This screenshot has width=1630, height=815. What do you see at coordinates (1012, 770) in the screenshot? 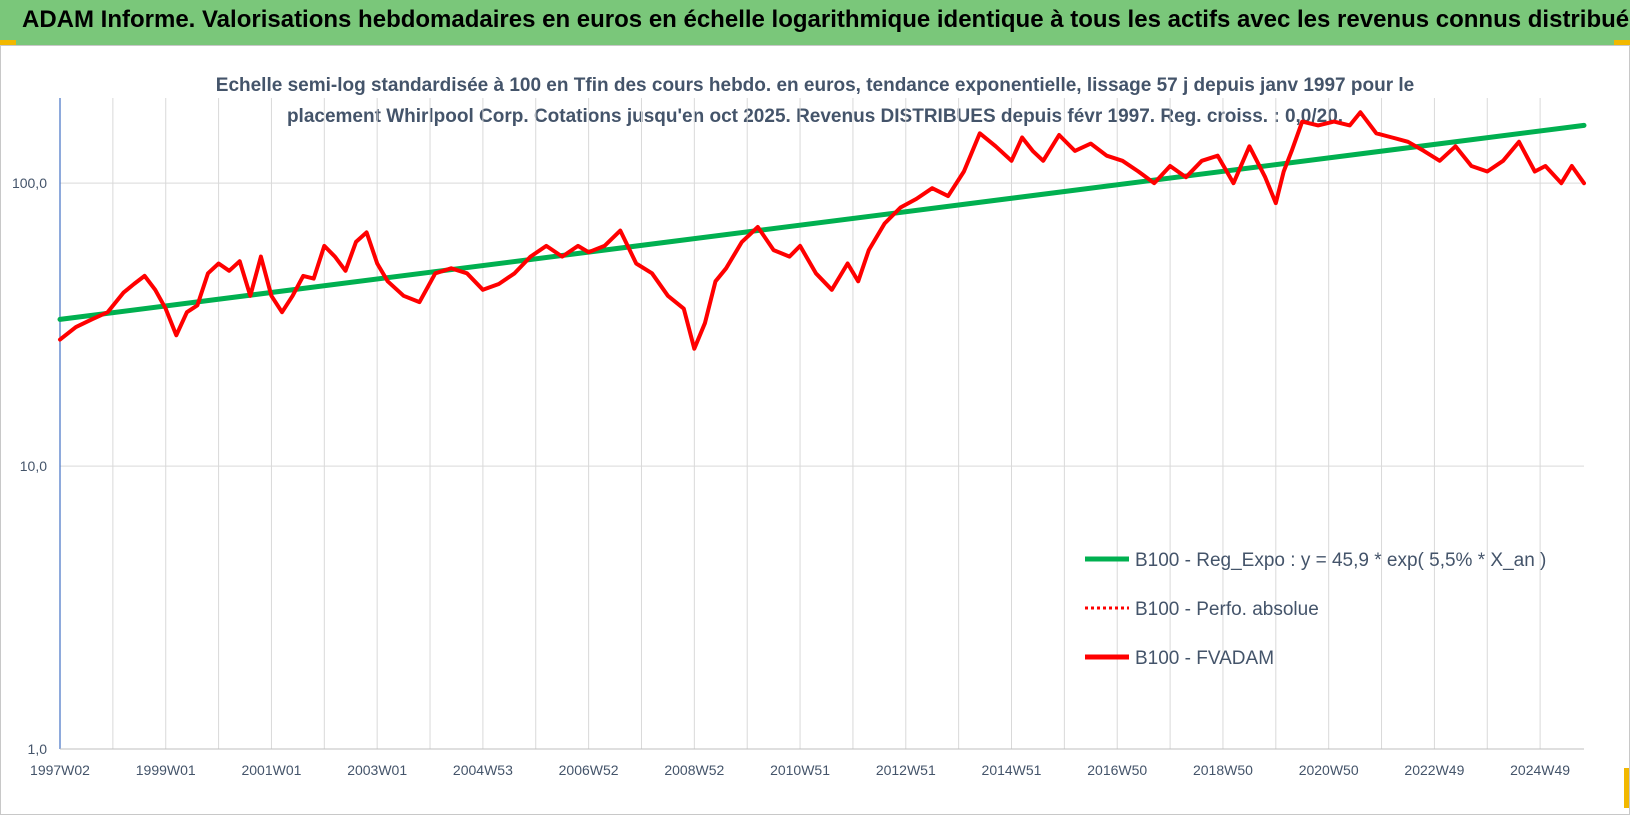
I see `x-tick-label: 2014W51` at bounding box center [1012, 770].